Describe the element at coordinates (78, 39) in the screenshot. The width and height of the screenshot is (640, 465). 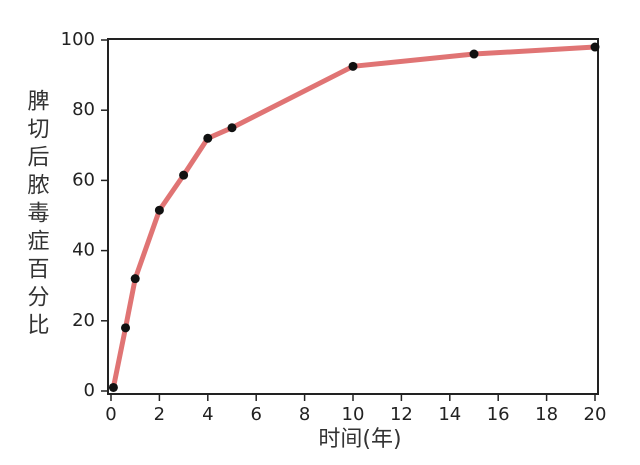
I see `y-tick-label: 100` at that location.